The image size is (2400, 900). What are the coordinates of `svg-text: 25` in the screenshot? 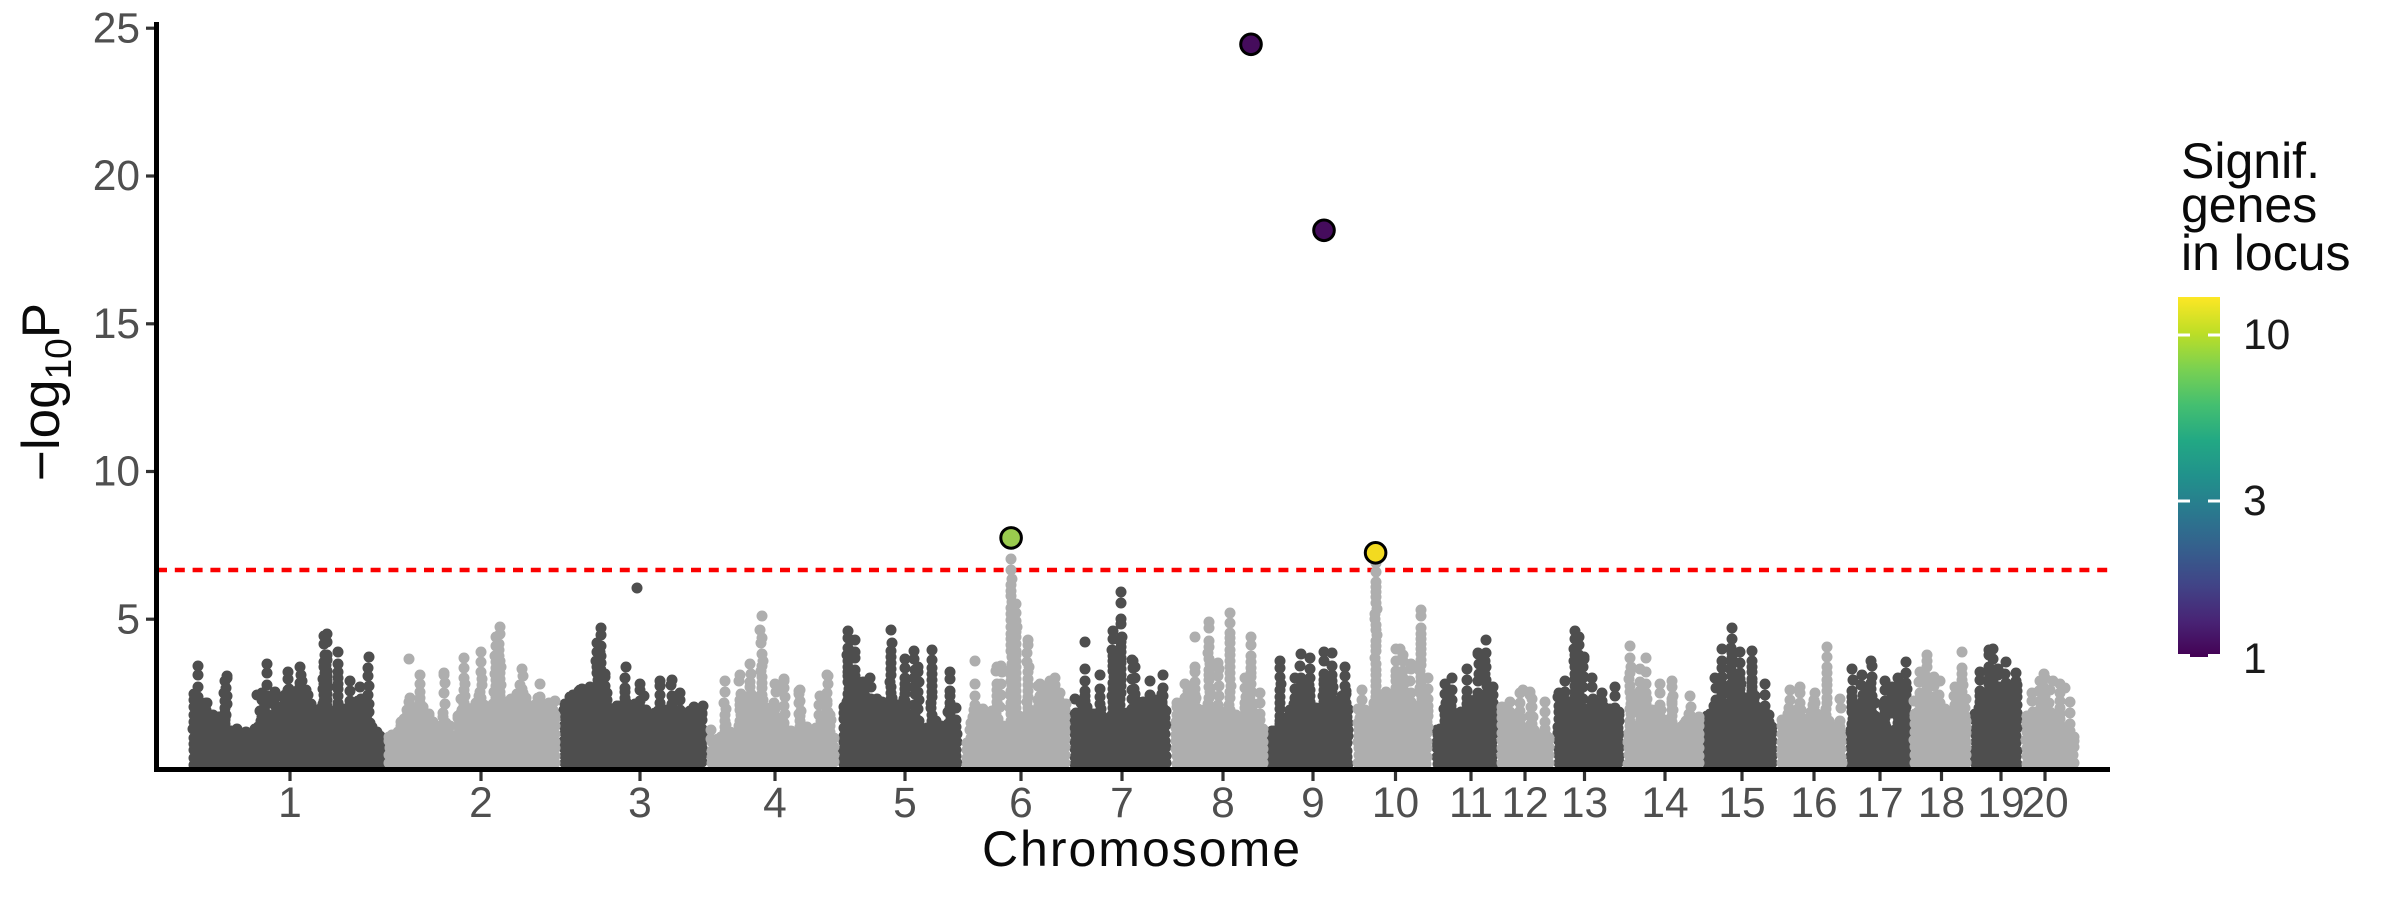 It's located at (116, 29).